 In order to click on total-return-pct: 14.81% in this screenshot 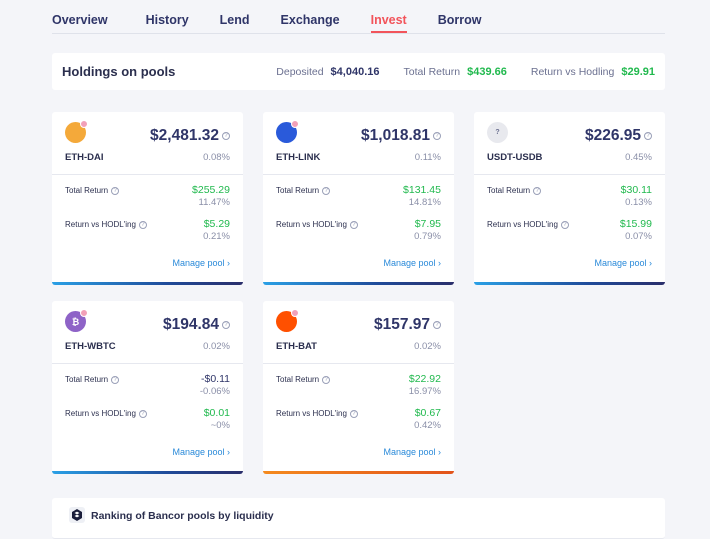, I will do `click(424, 202)`.